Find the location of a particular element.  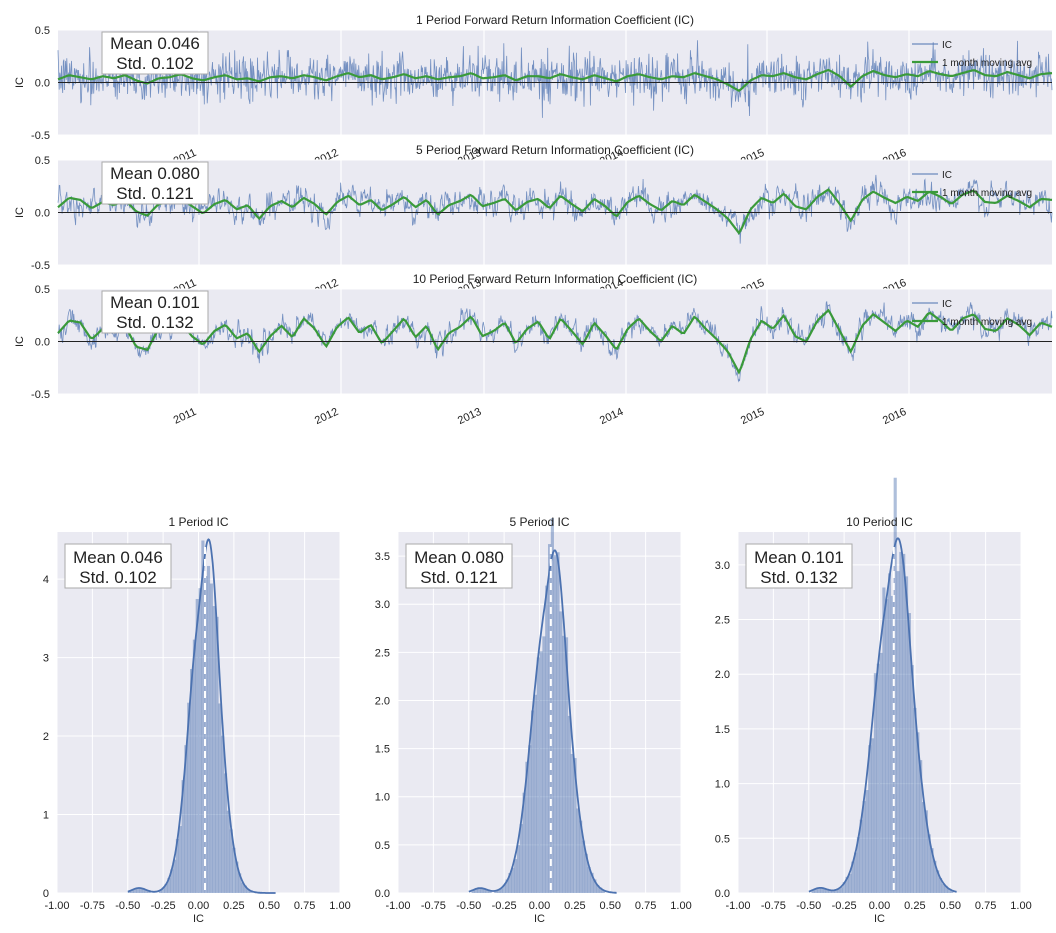

ic-series-line is located at coordinates (555, 79).